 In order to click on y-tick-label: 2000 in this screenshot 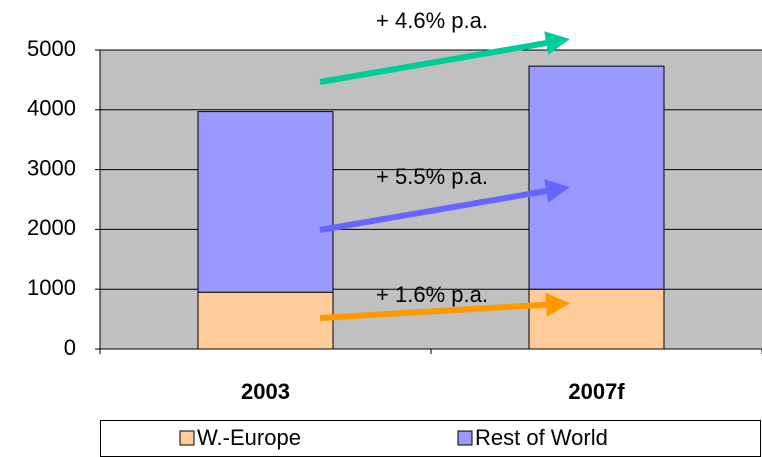, I will do `click(51, 227)`.